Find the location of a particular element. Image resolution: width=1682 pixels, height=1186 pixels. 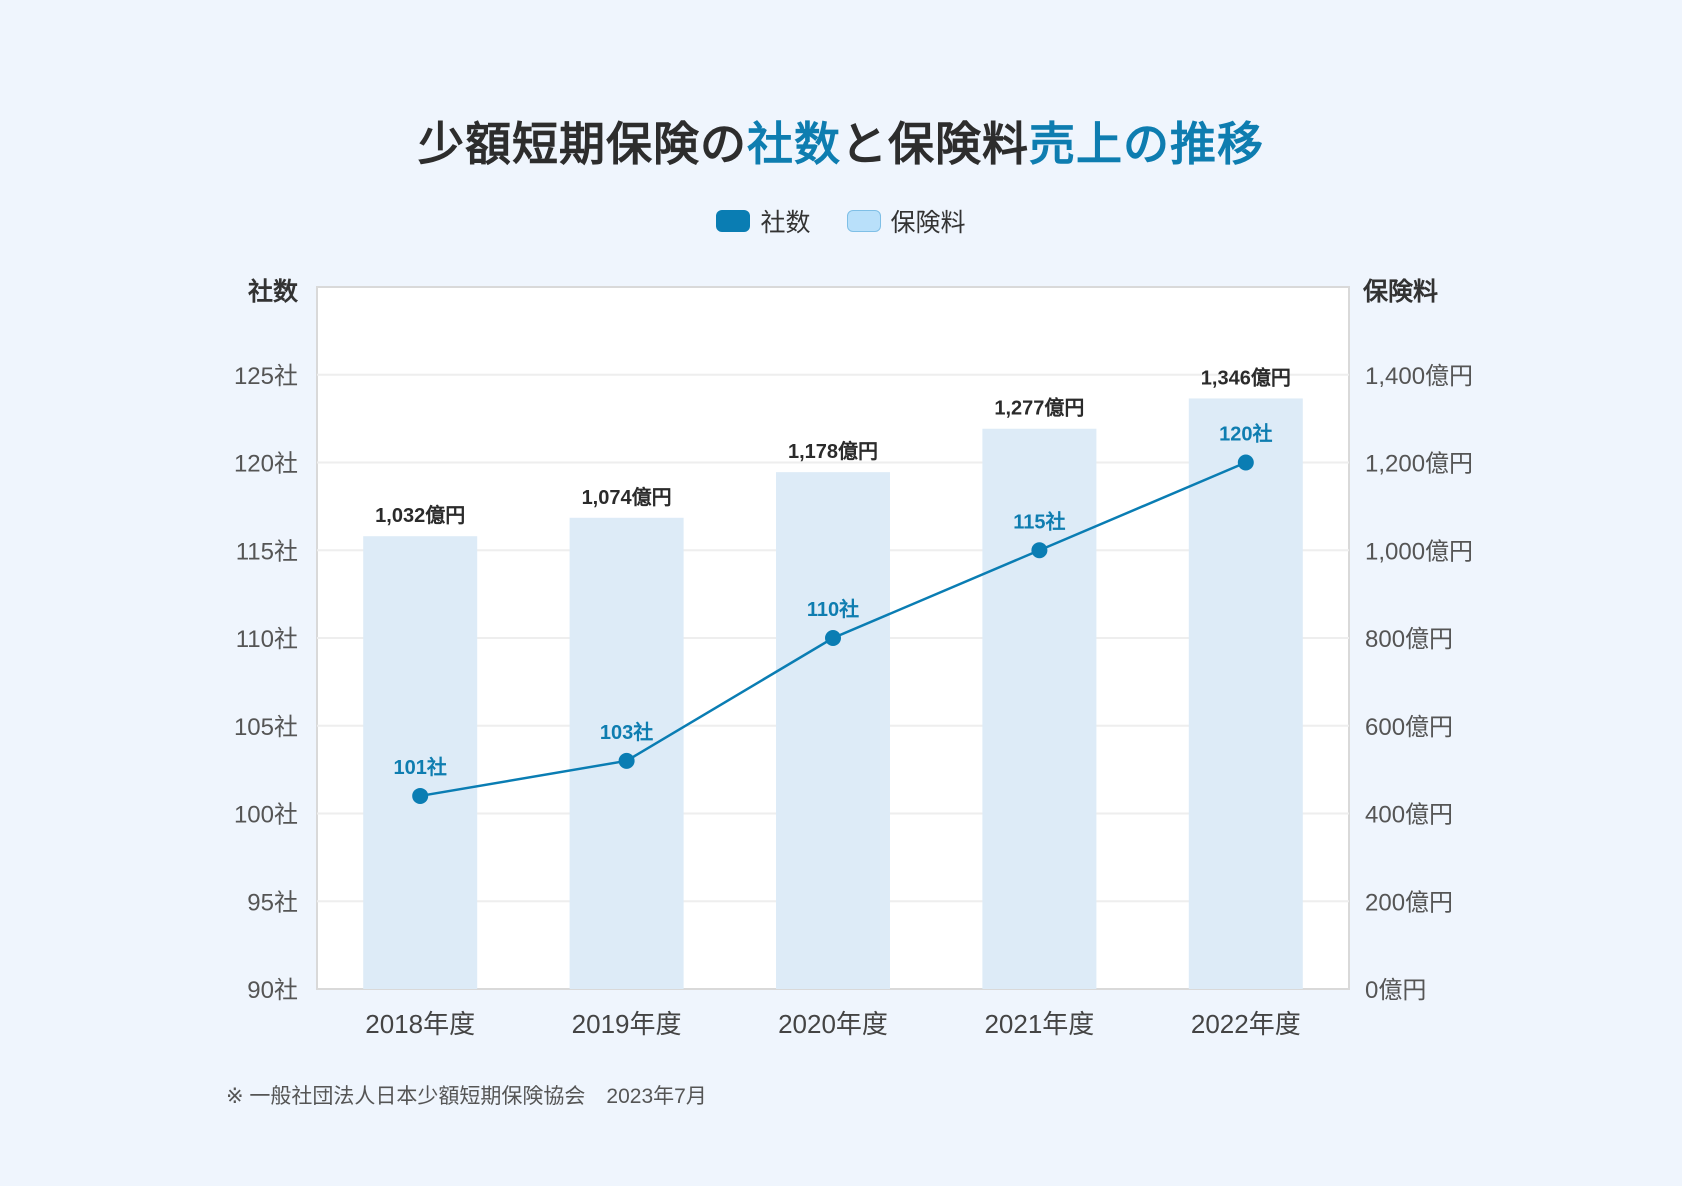

chart-title: 少額短期保険の社数と保険料売上の推移 is located at coordinates (841, 141).